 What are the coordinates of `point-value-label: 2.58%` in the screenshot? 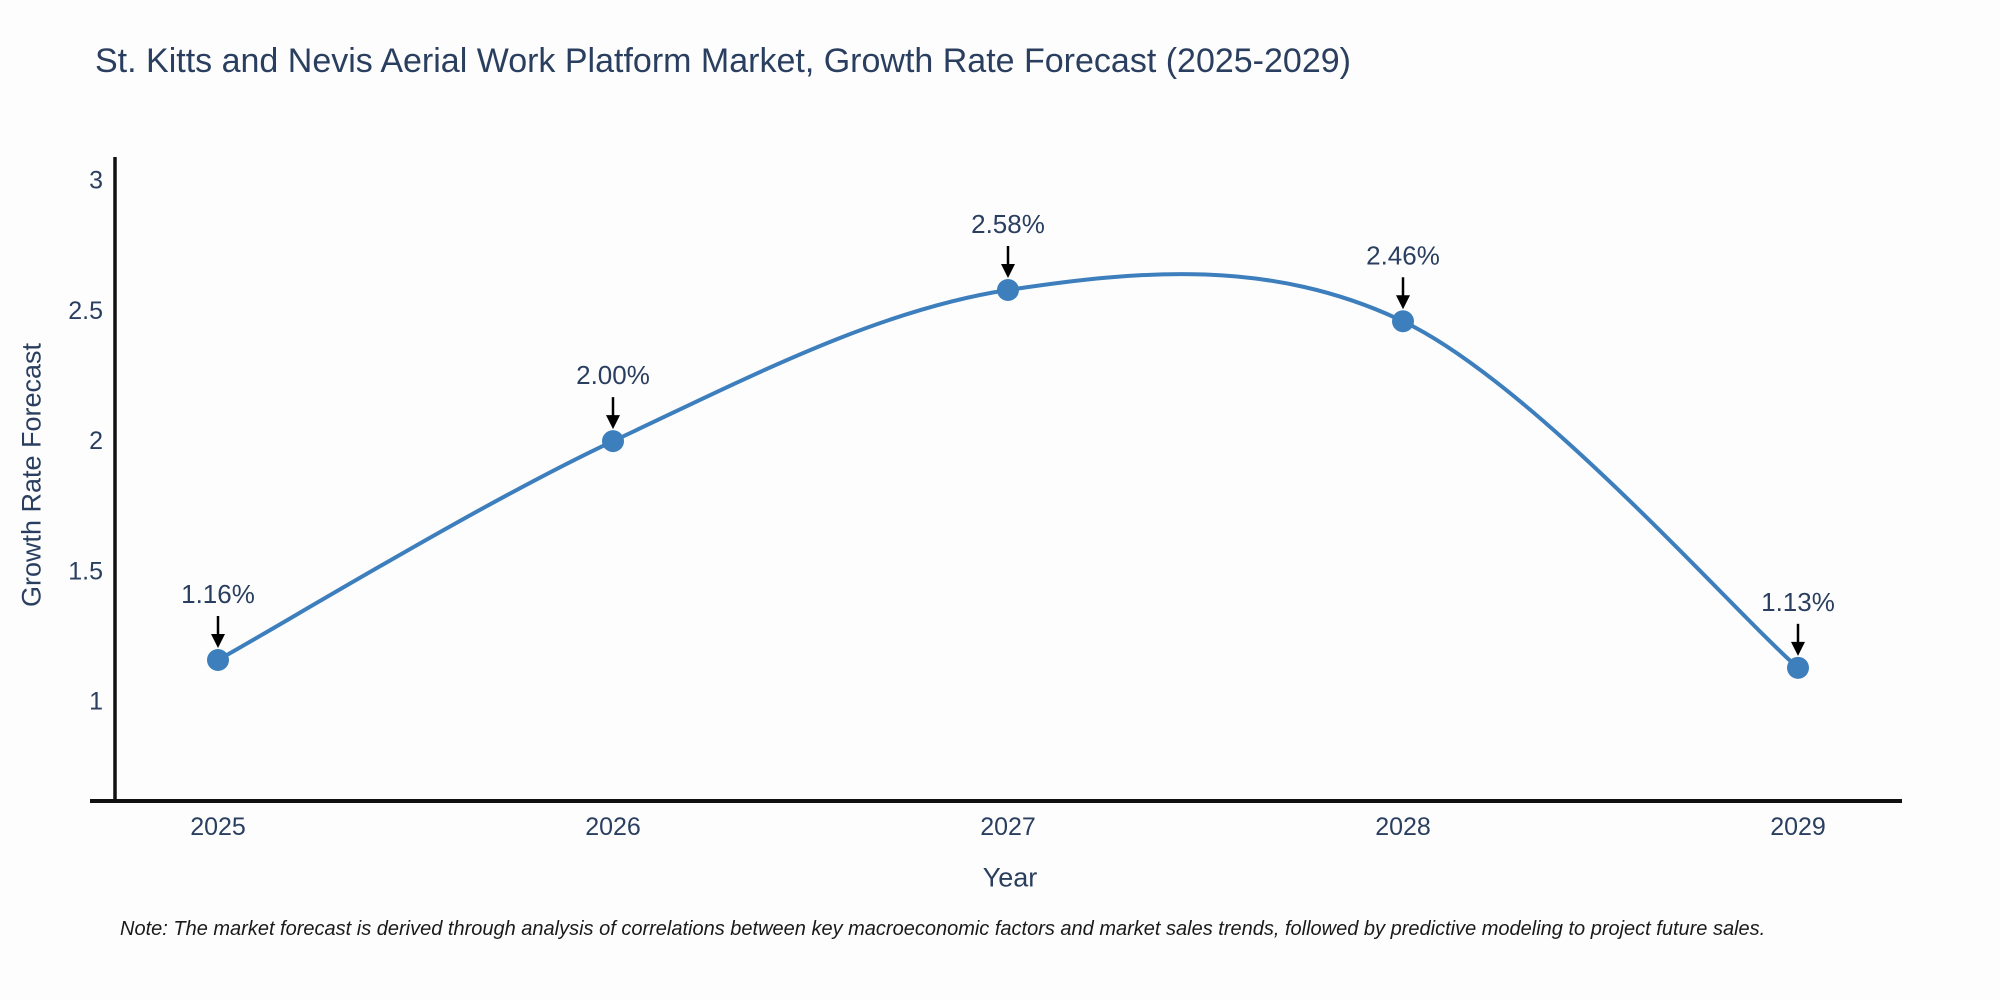 It's located at (1008, 224).